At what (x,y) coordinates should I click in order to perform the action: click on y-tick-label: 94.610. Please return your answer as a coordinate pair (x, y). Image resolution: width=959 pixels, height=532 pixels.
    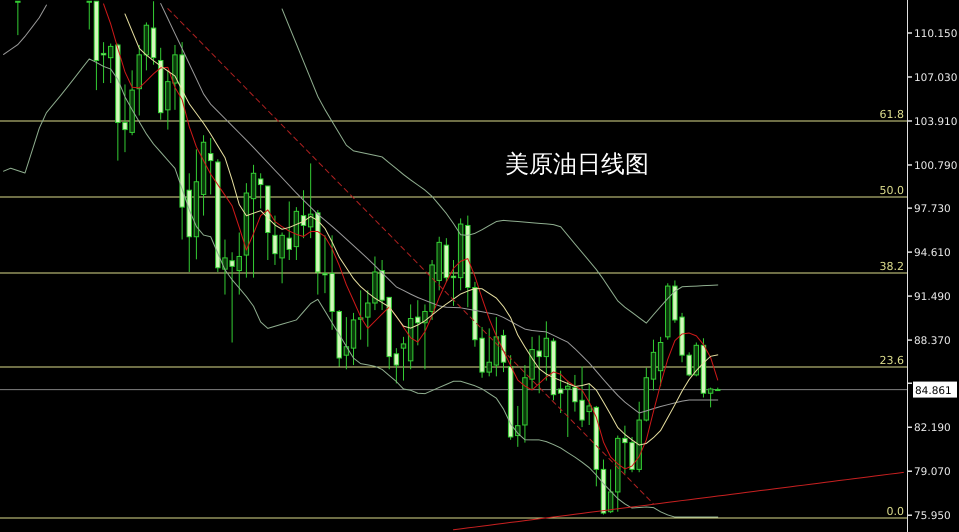
    Looking at the image, I should click on (932, 253).